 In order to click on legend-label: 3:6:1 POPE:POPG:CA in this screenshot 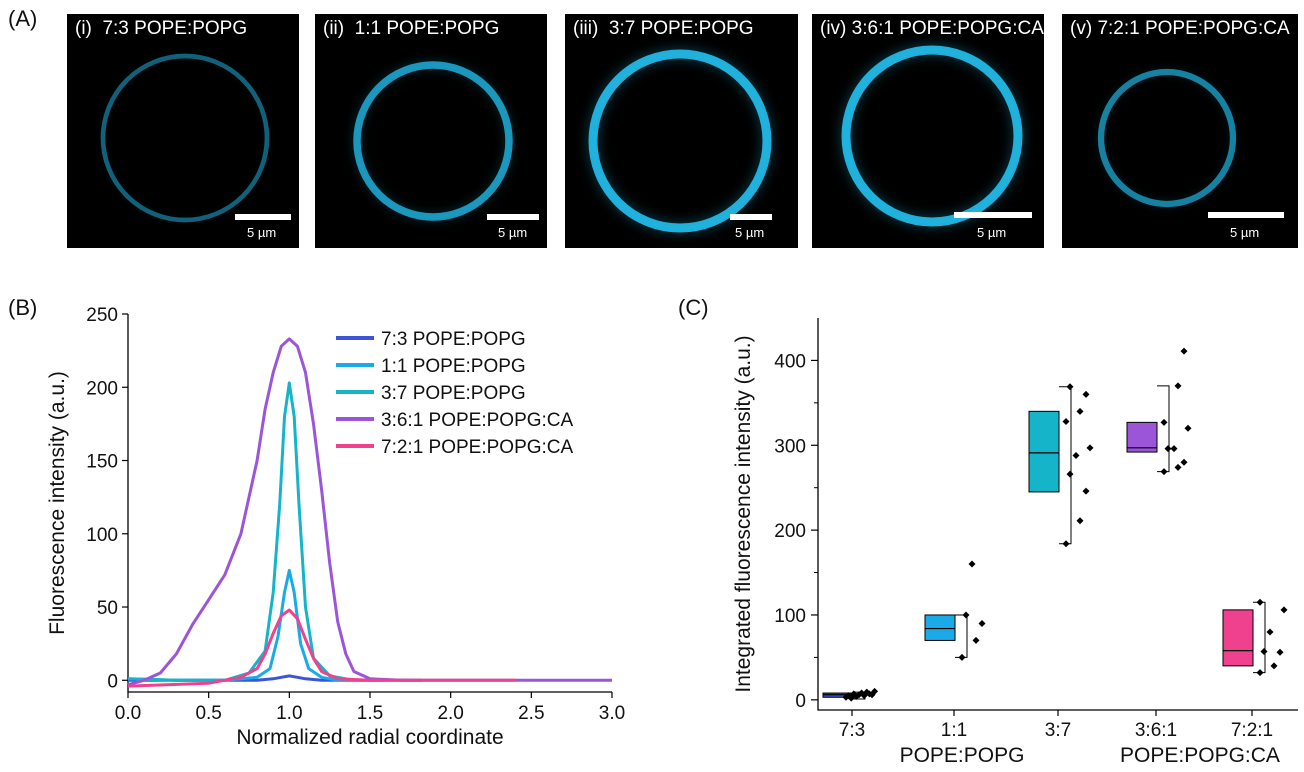, I will do `click(477, 420)`.